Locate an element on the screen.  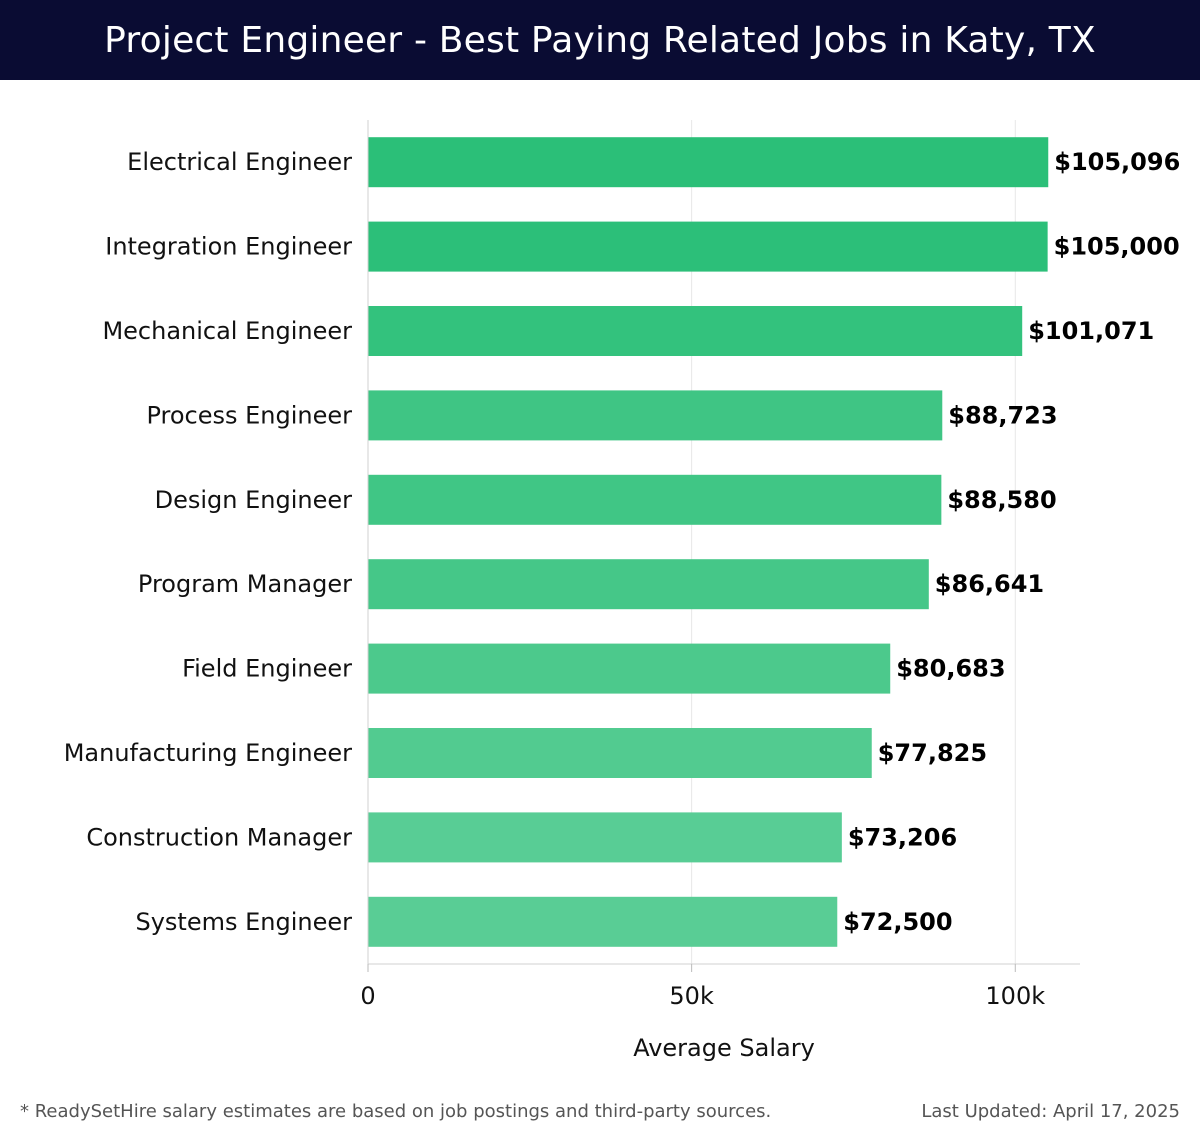
x-tick-label-1: 50k is located at coordinates (691, 996).